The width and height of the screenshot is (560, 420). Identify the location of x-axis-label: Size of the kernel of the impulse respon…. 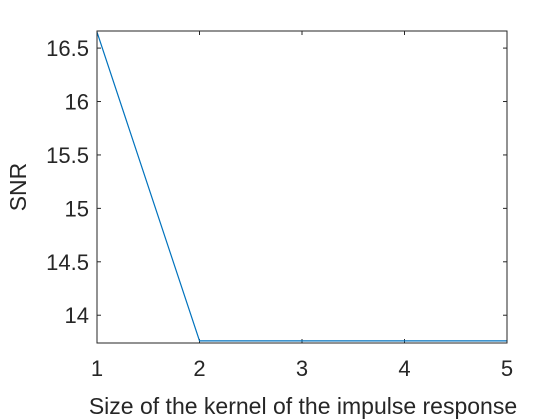
(303, 406).